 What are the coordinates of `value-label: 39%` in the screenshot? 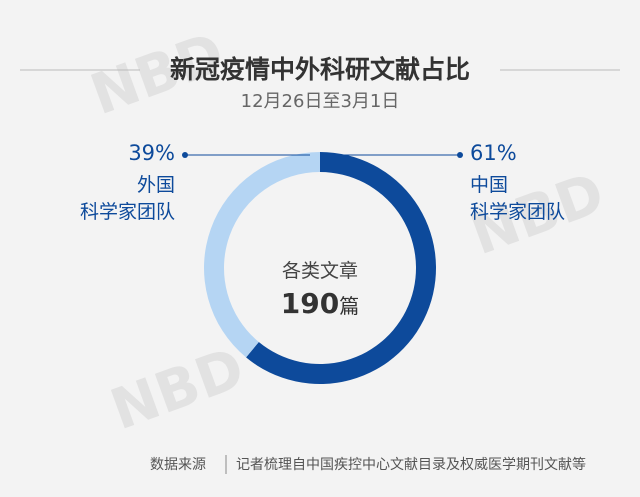 It's located at (151, 153).